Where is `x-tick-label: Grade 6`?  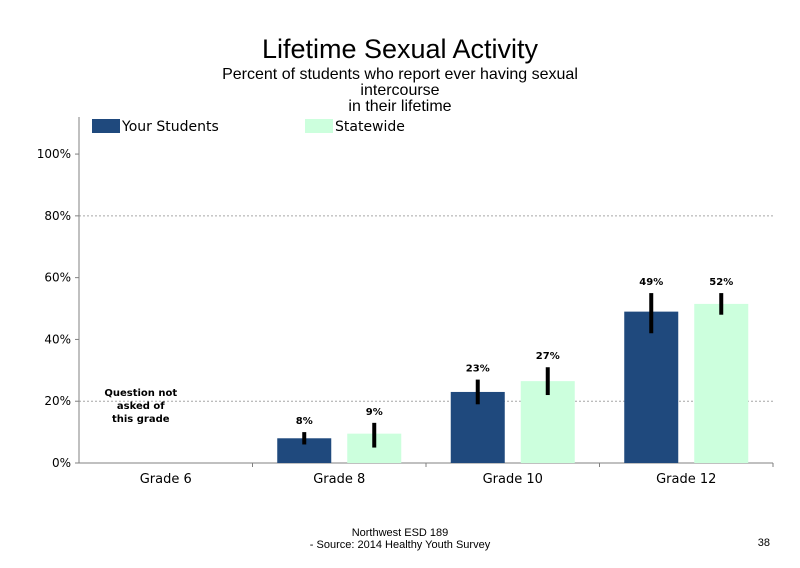 x-tick-label: Grade 6 is located at coordinates (166, 479).